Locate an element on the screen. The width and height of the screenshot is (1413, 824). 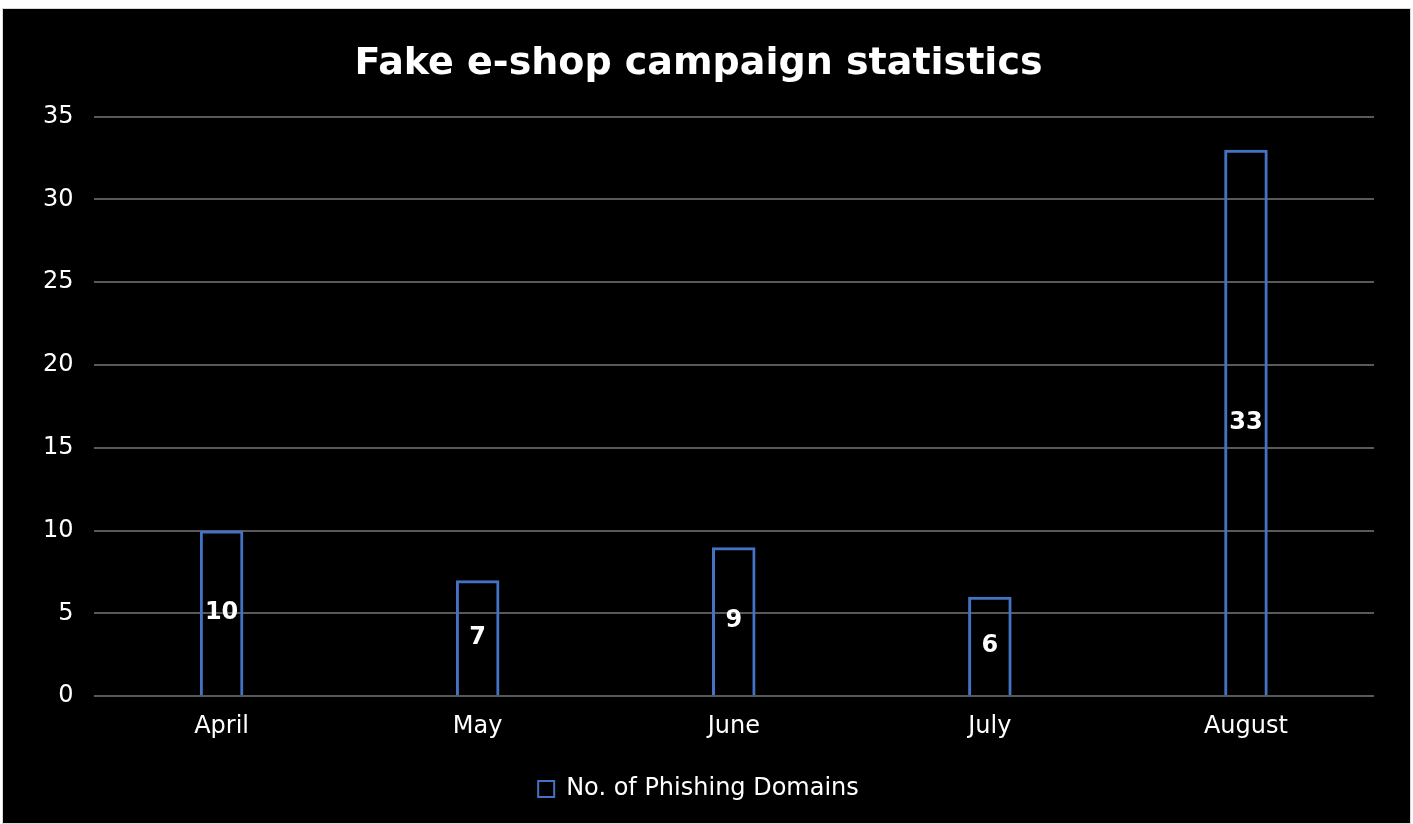
y-tick-label: 35 is located at coordinates (58, 114).